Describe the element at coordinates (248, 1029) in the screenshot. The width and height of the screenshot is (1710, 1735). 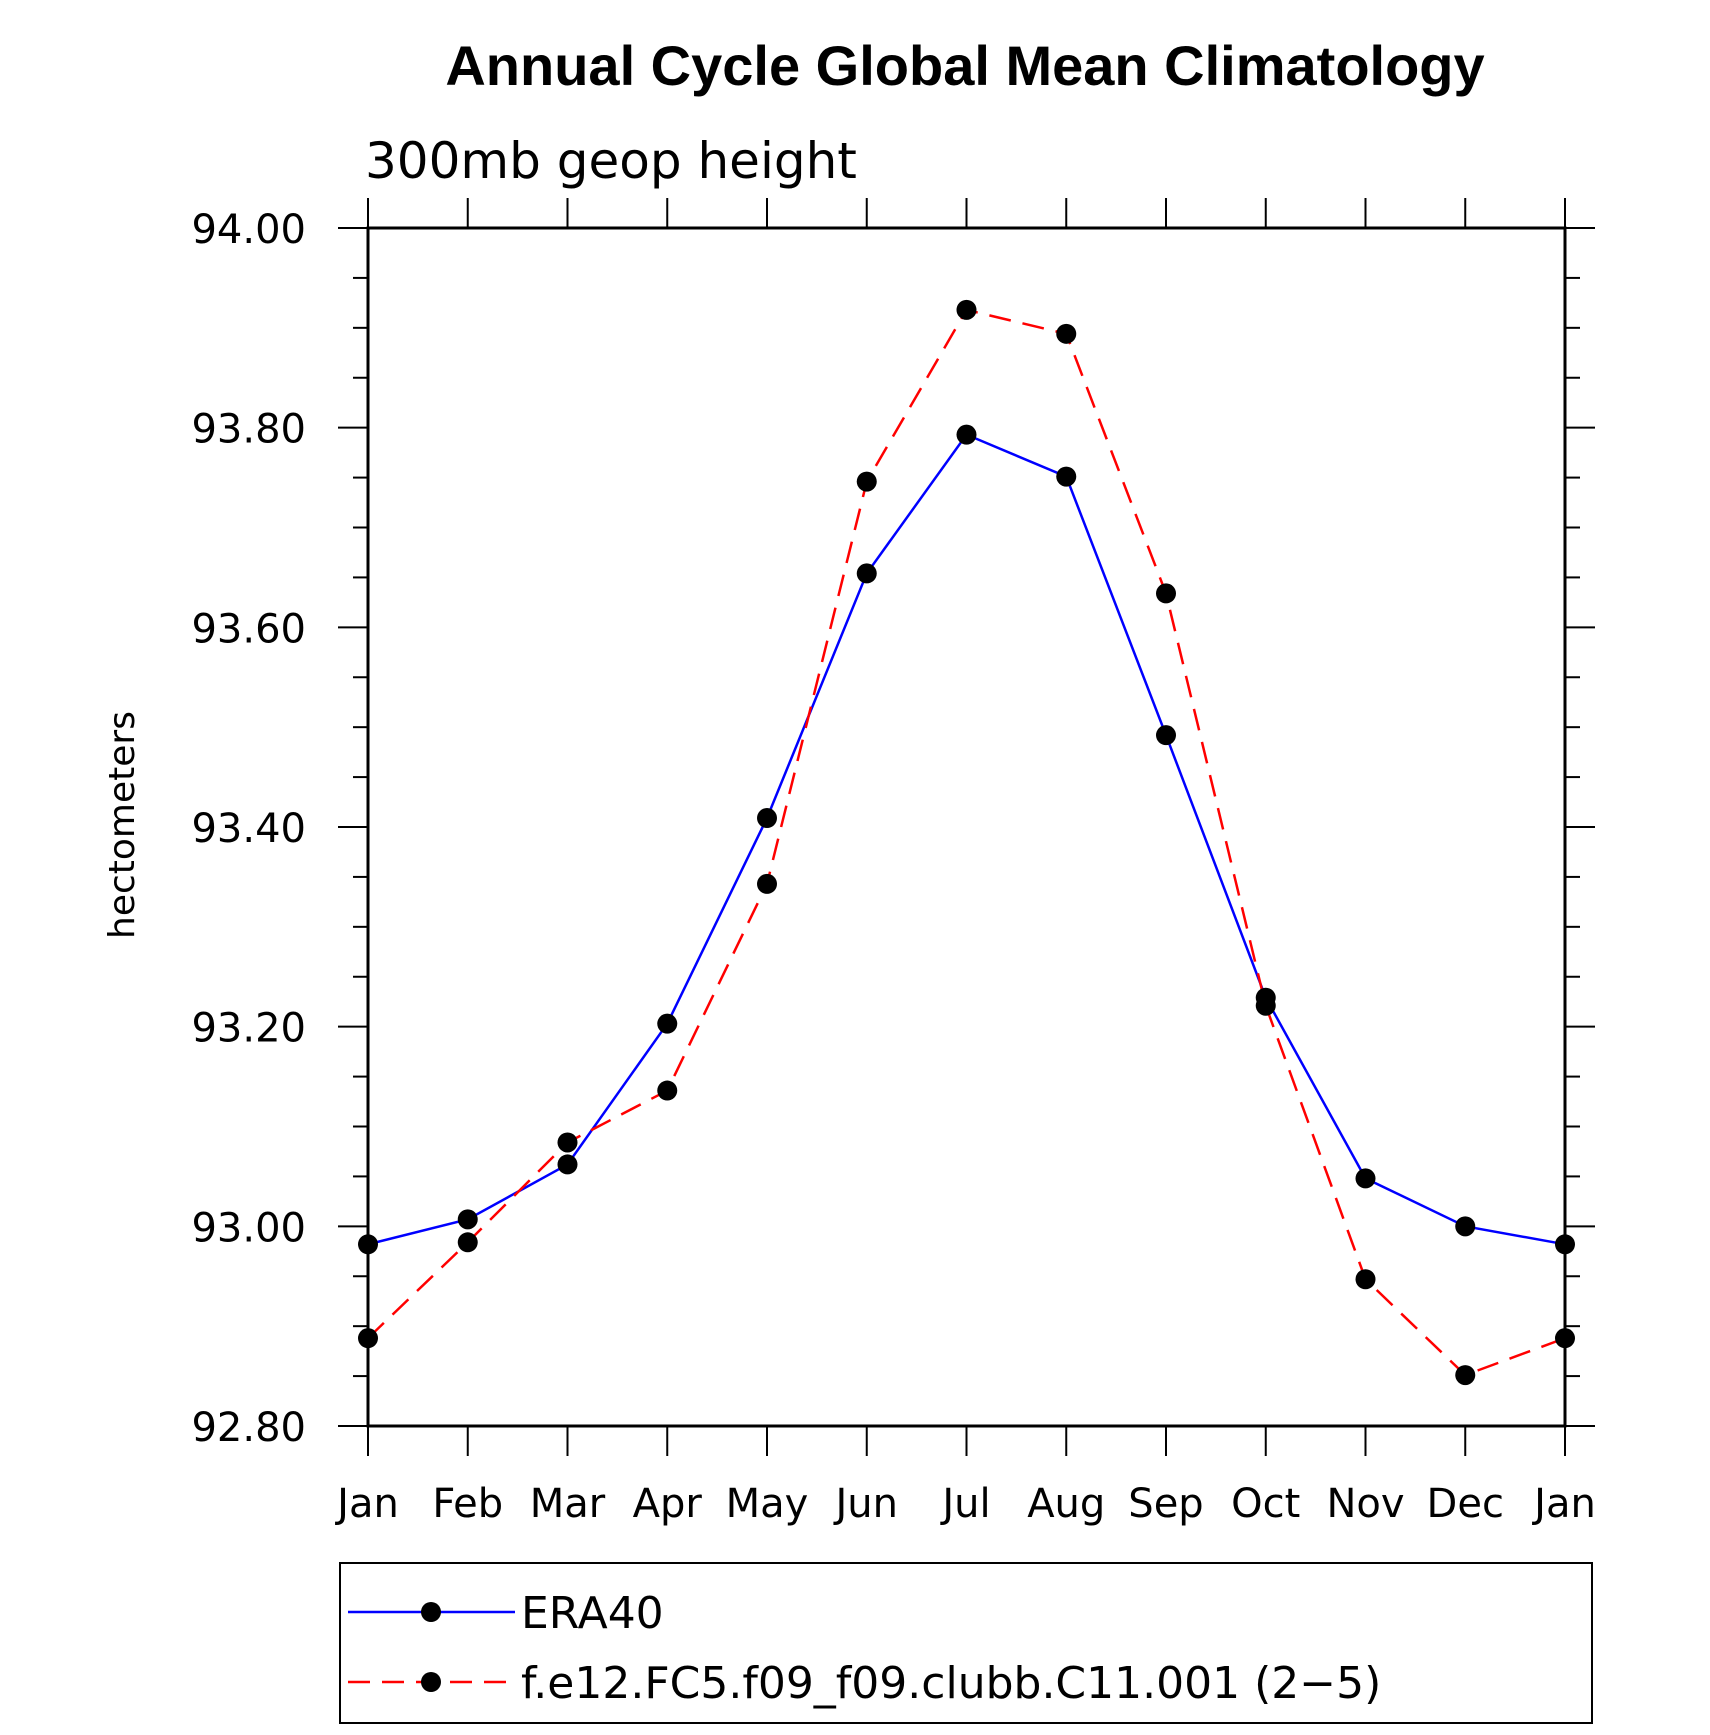
I see `y-tick-label: 93.20` at that location.